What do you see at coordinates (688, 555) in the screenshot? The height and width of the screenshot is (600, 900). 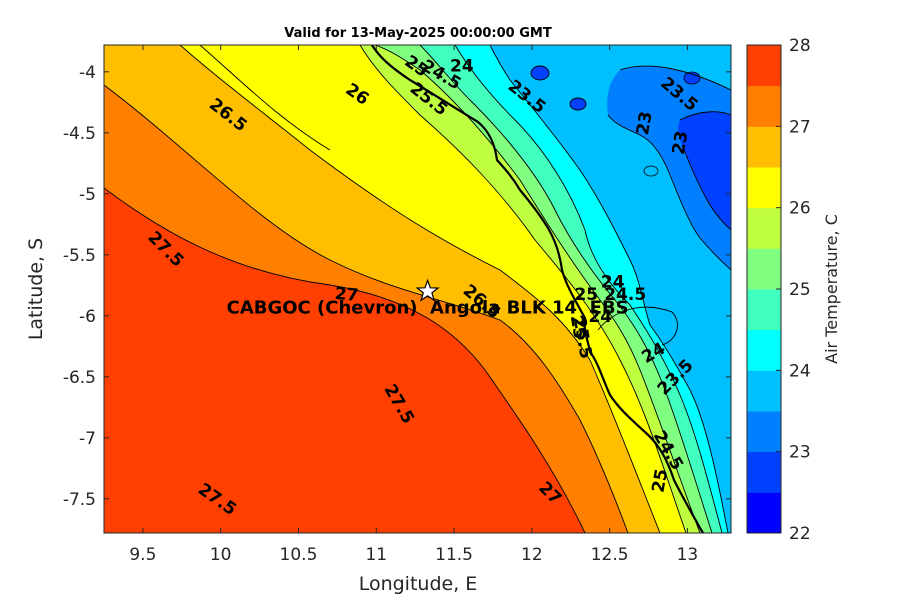 I see `x-tick-label: 13` at bounding box center [688, 555].